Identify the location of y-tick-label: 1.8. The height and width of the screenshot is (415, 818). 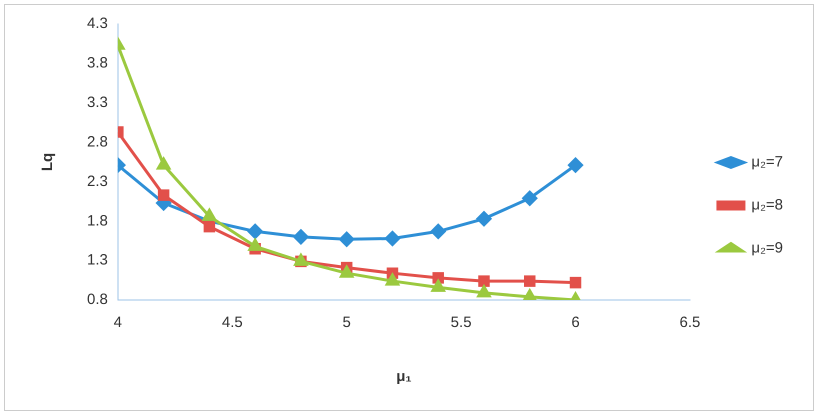
(97, 221).